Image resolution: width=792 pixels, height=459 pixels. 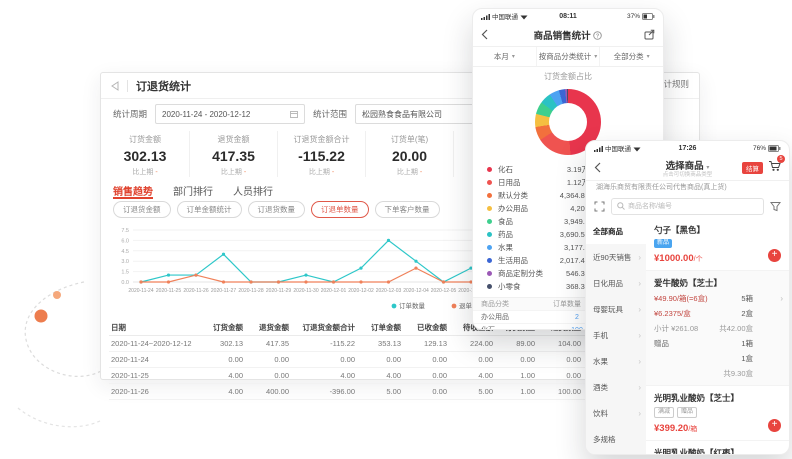 I want to click on scan-icon, so click(x=599, y=206).